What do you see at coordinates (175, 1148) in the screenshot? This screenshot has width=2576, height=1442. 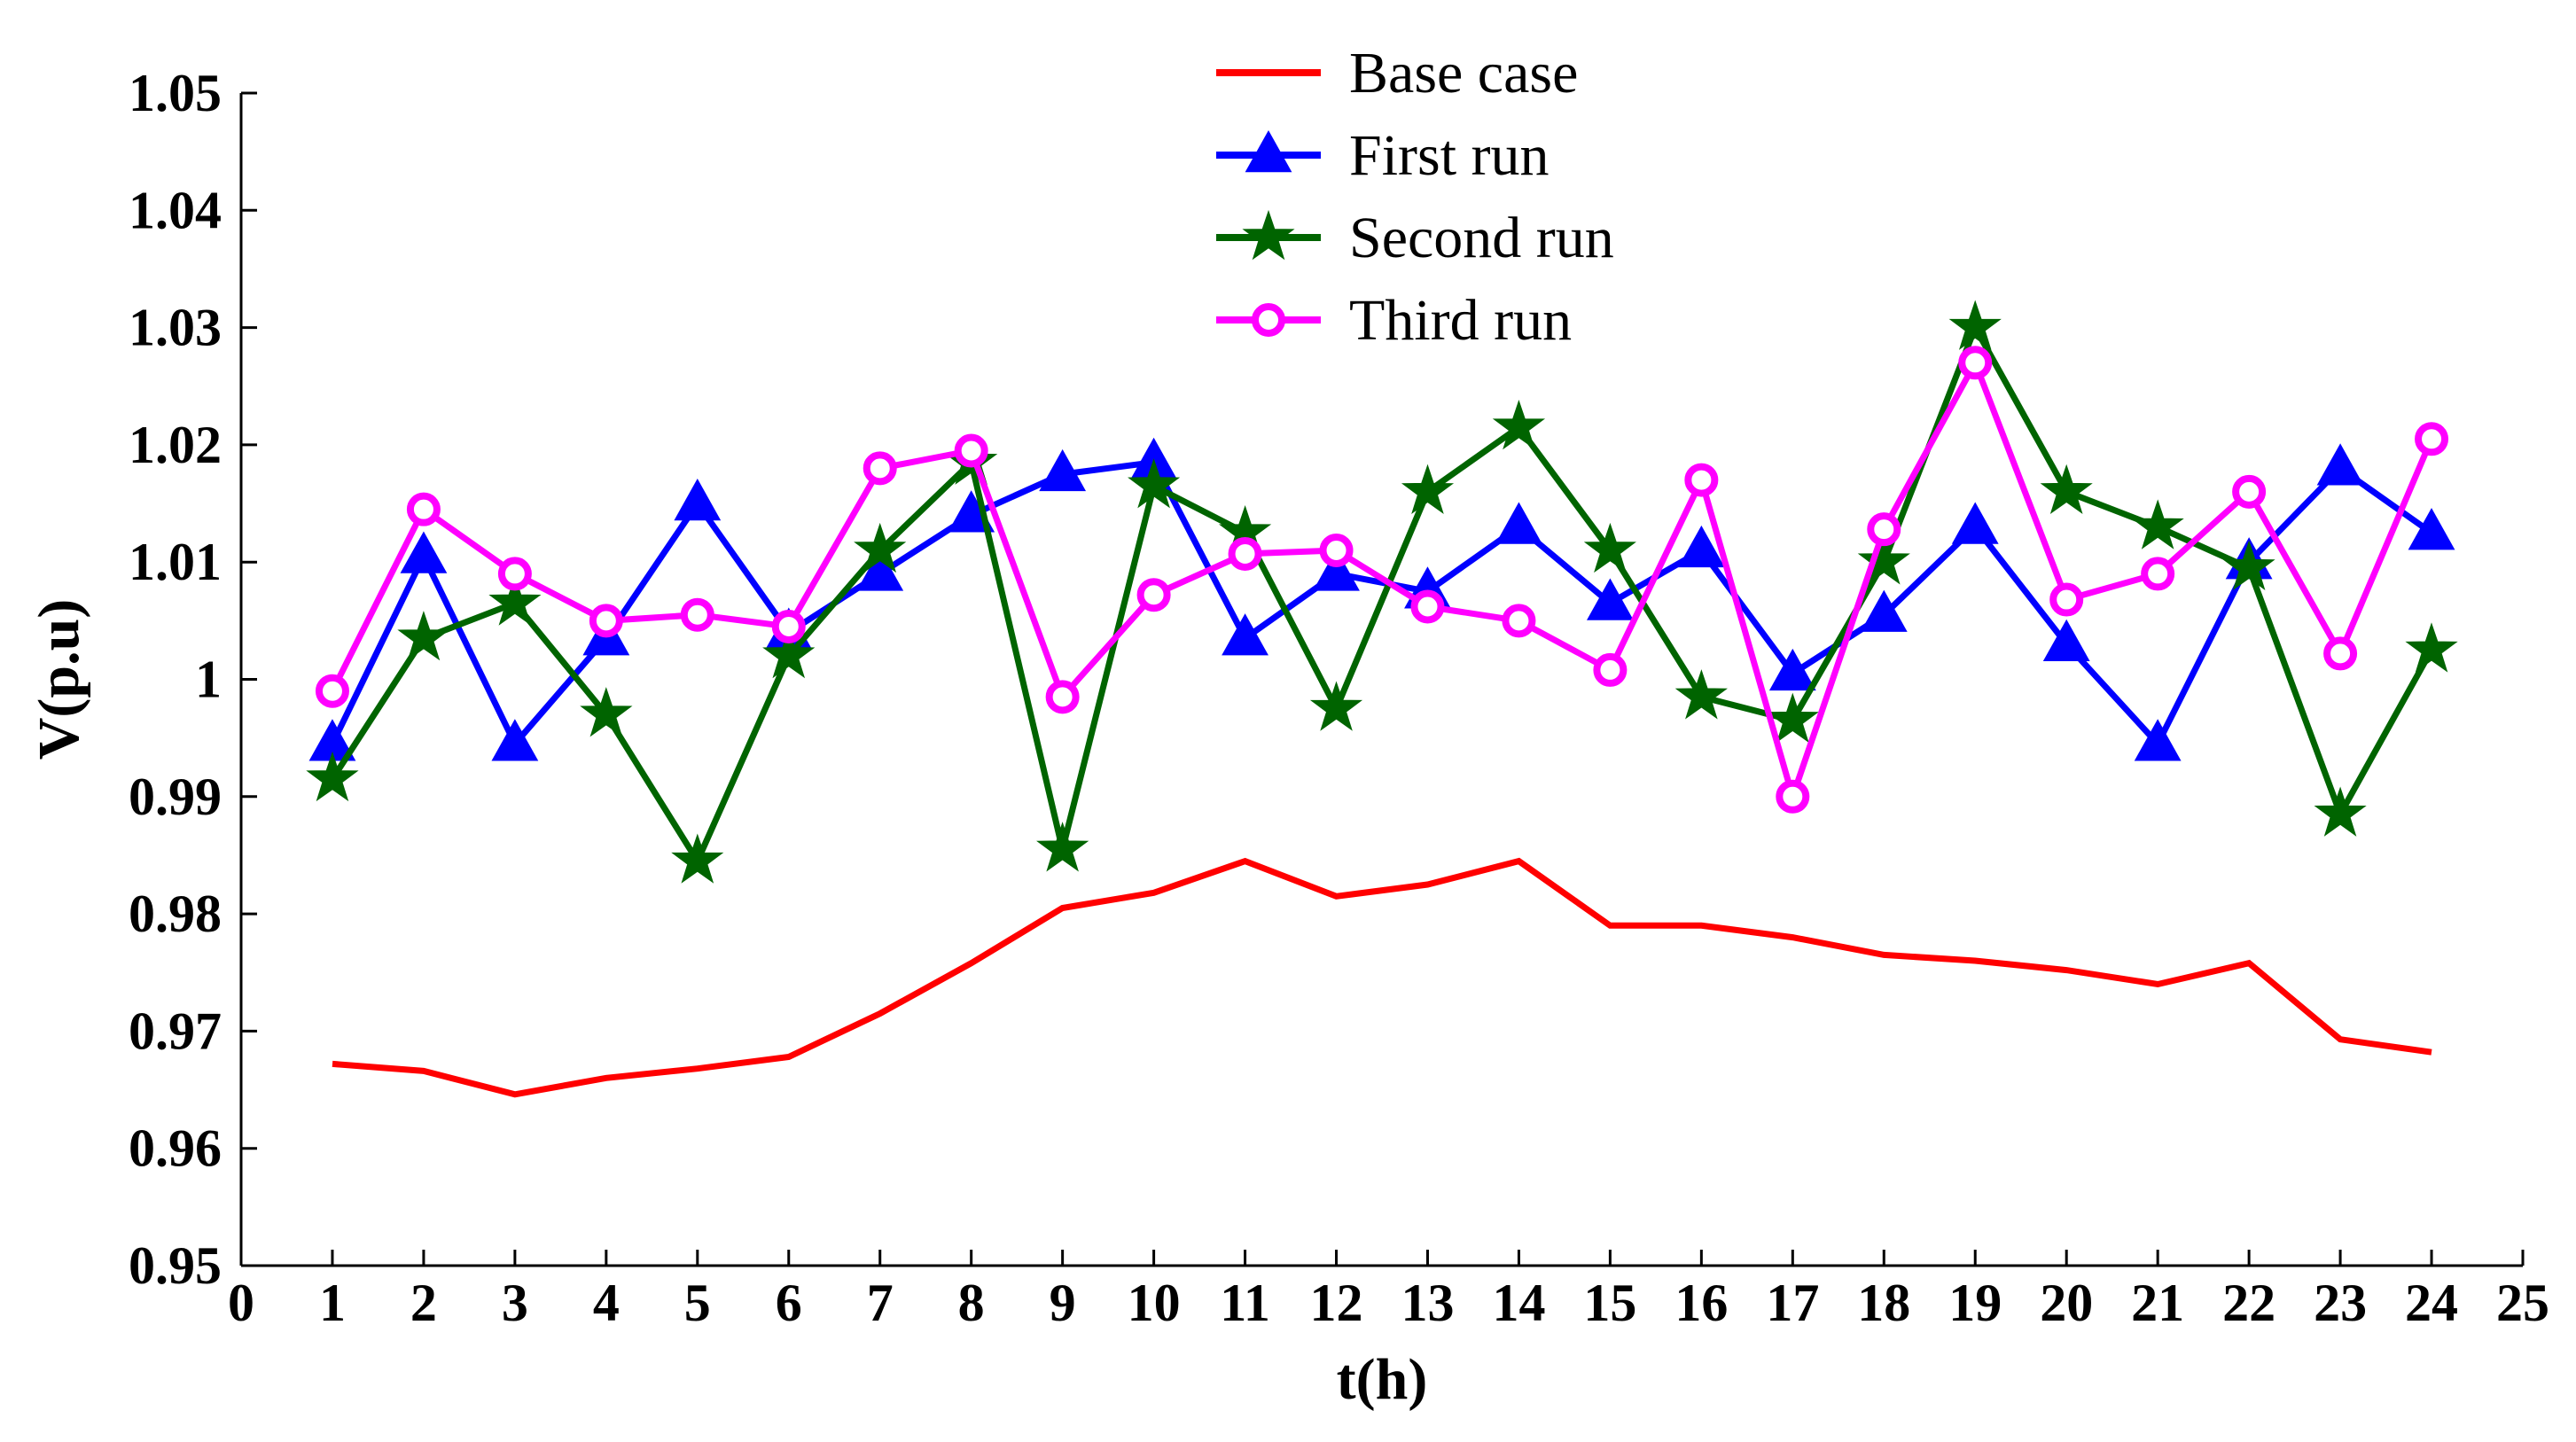 I see `y-tick-label: 0.96` at bounding box center [175, 1148].